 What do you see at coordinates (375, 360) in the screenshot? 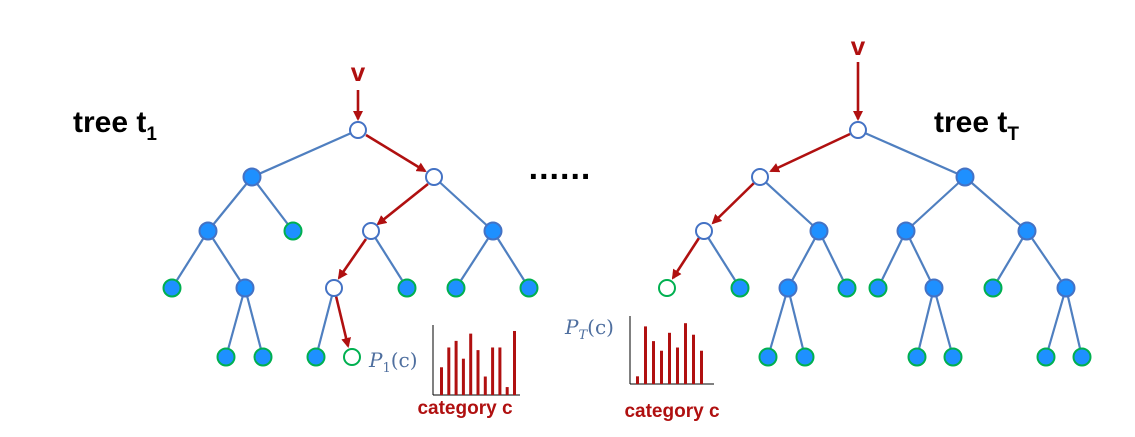
I see `distribution-1-prefix: P` at bounding box center [375, 360].